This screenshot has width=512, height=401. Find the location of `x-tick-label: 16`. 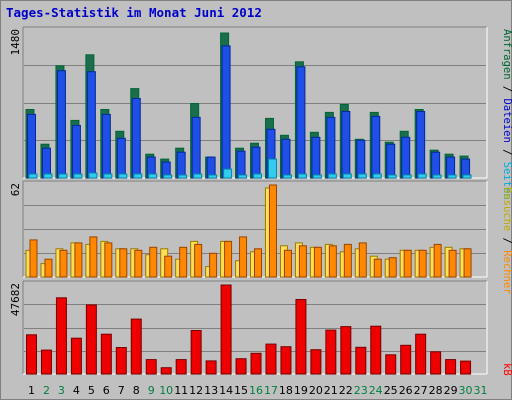

x-tick-label: 16 is located at coordinates (256, 390).